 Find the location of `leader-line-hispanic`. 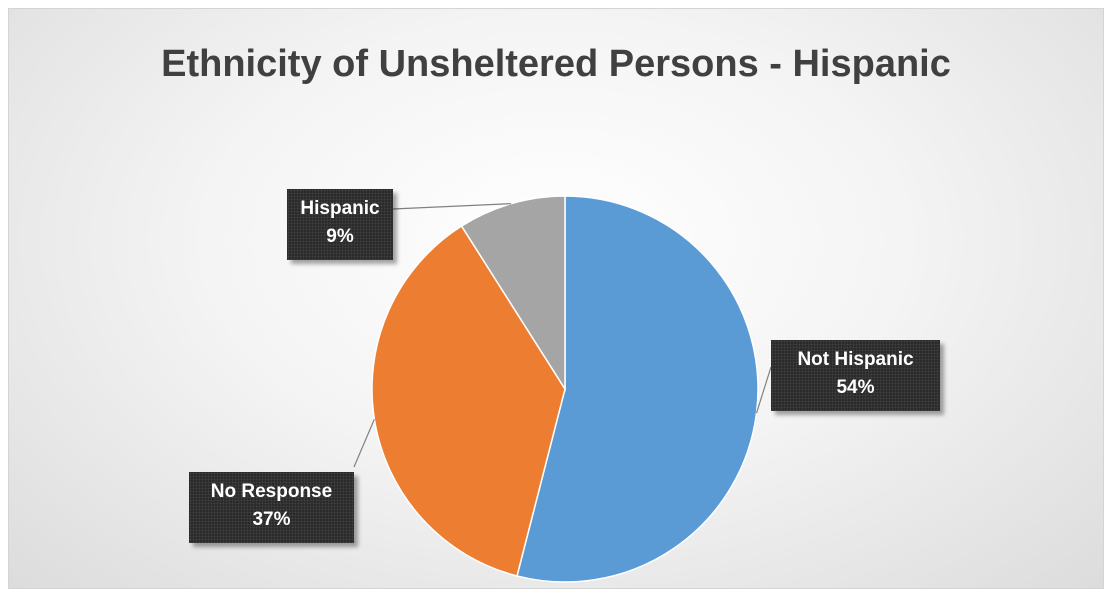

leader-line-hispanic is located at coordinates (452, 206).